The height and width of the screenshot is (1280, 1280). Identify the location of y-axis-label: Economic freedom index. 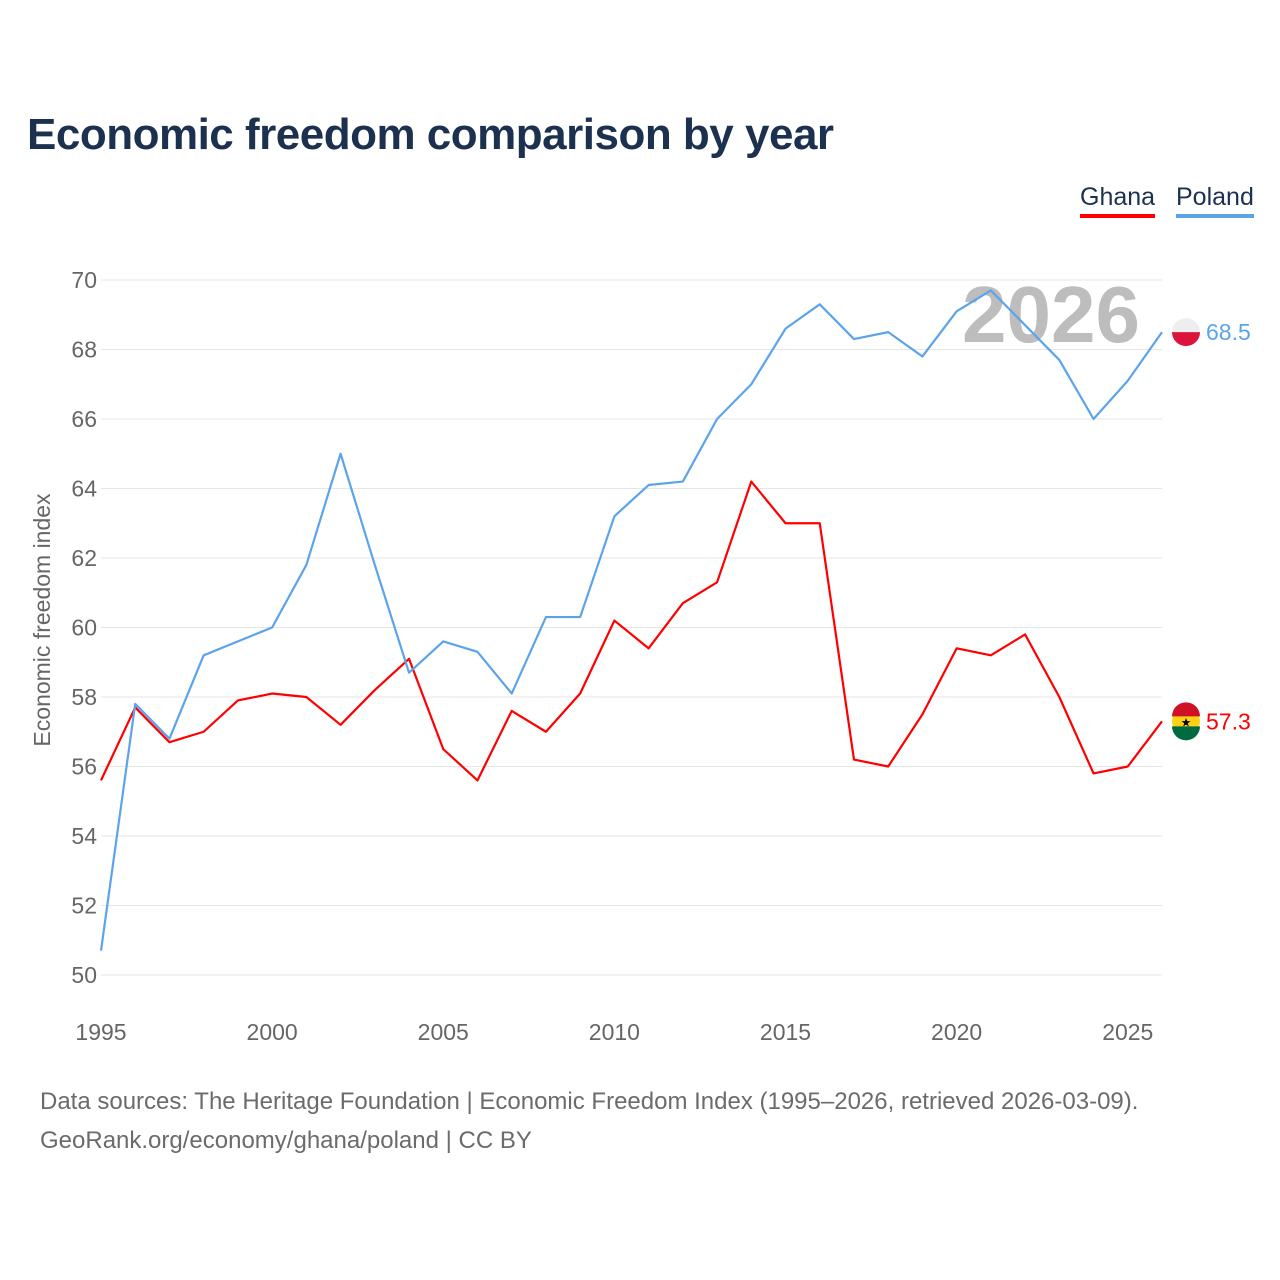
(42, 620).